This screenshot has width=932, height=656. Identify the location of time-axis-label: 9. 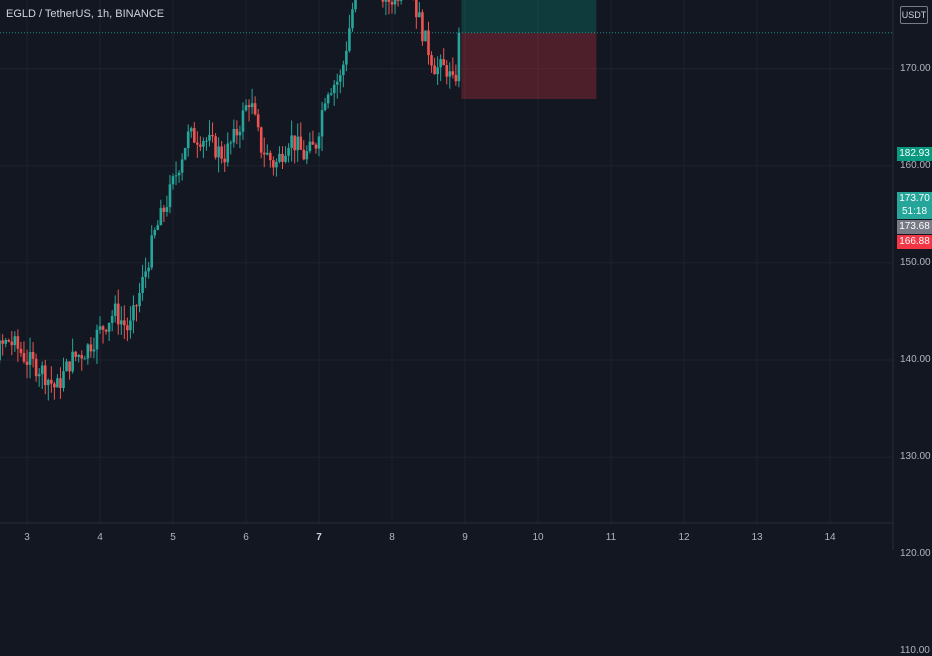
(465, 537).